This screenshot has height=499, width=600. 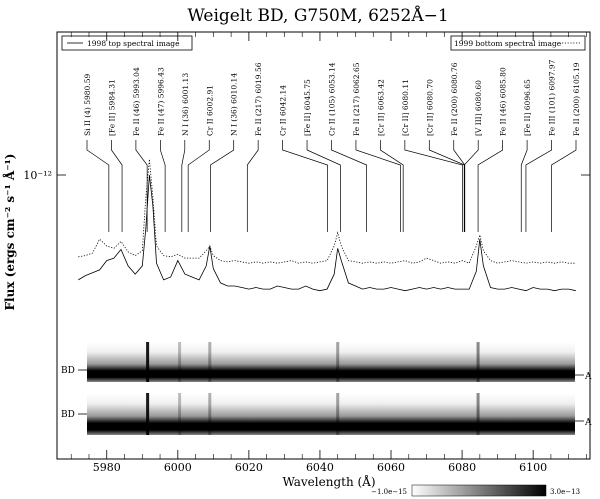 What do you see at coordinates (429, 107) in the screenshot?
I see `line-id-label: [Cr II] 6080.70` at bounding box center [429, 107].